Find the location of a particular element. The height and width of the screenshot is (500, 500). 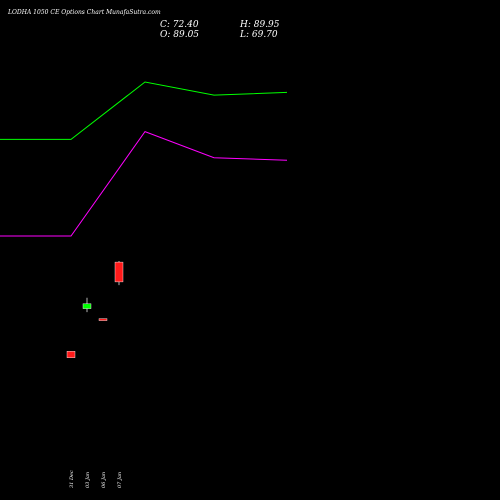

candle-06-jan is located at coordinates (103, 319).